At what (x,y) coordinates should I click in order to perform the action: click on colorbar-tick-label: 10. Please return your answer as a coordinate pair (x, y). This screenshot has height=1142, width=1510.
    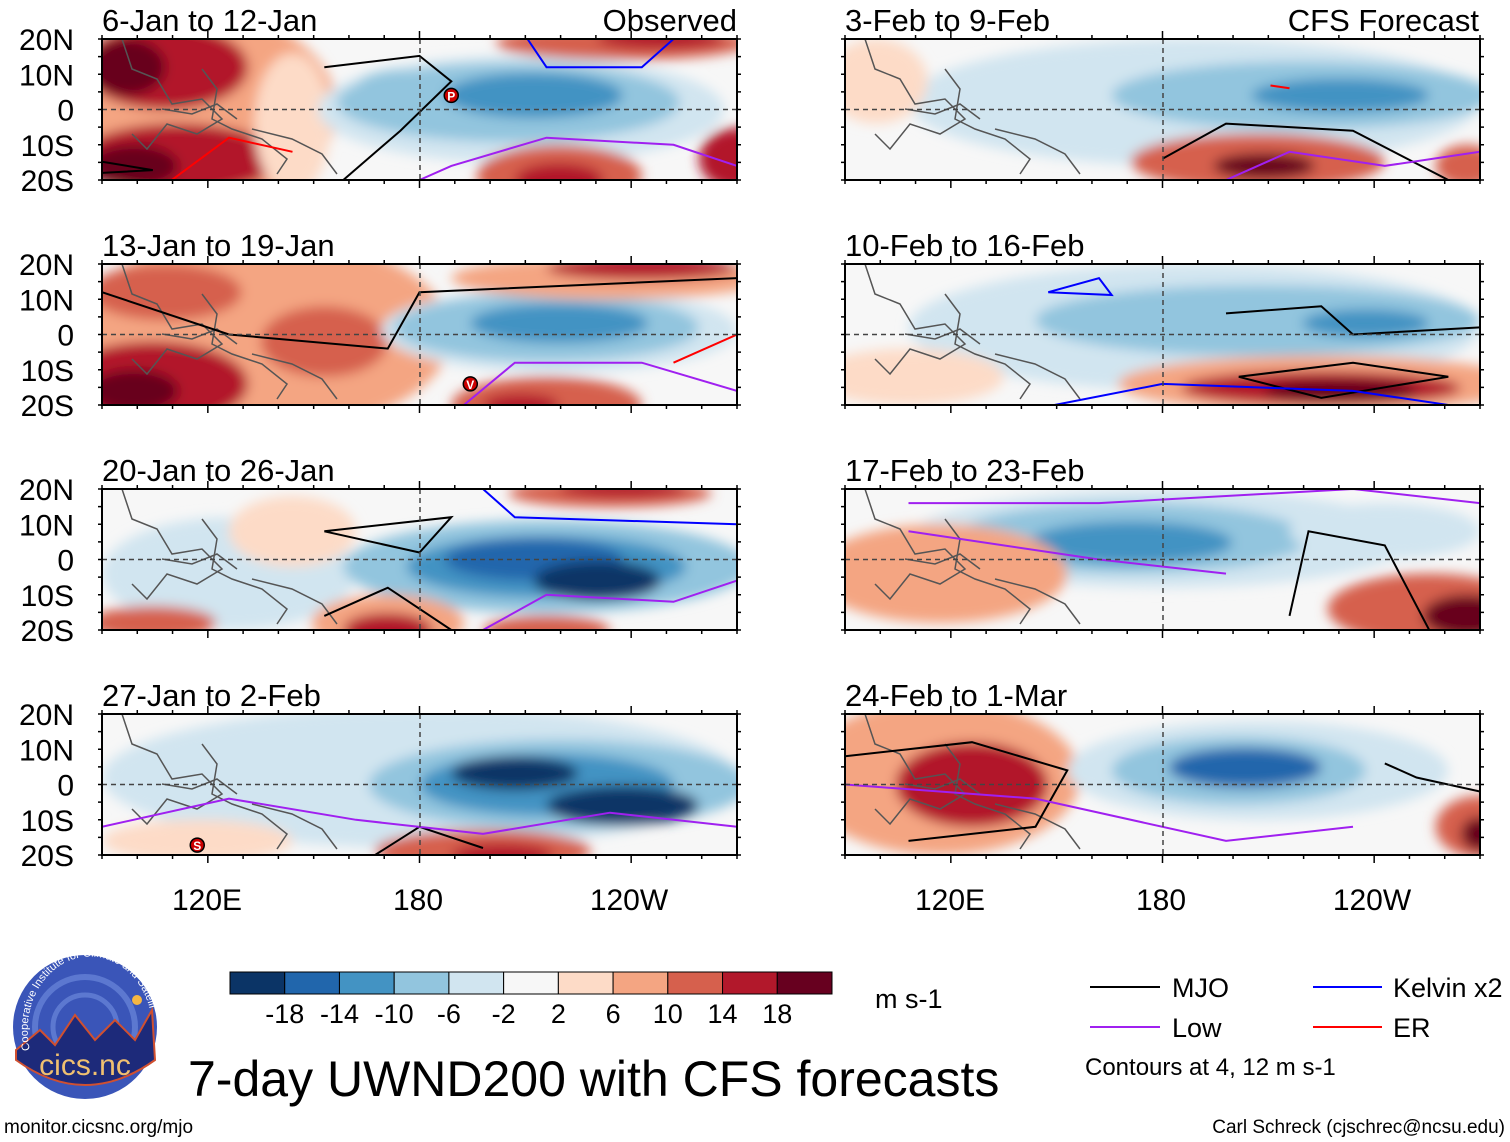
    Looking at the image, I should click on (668, 1014).